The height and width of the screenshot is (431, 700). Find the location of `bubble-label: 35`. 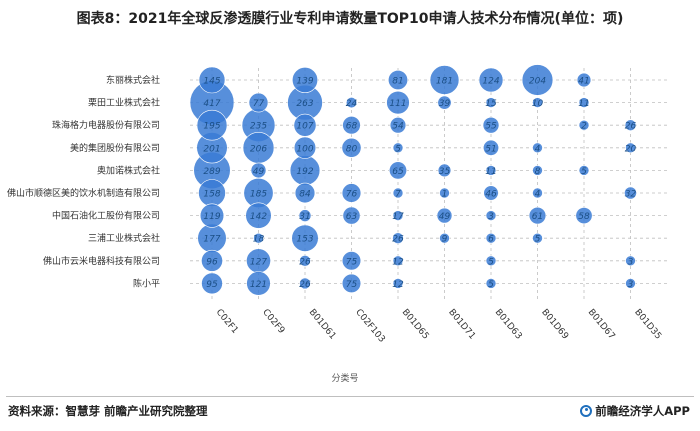

bubble-label: 35 is located at coordinates (445, 172).